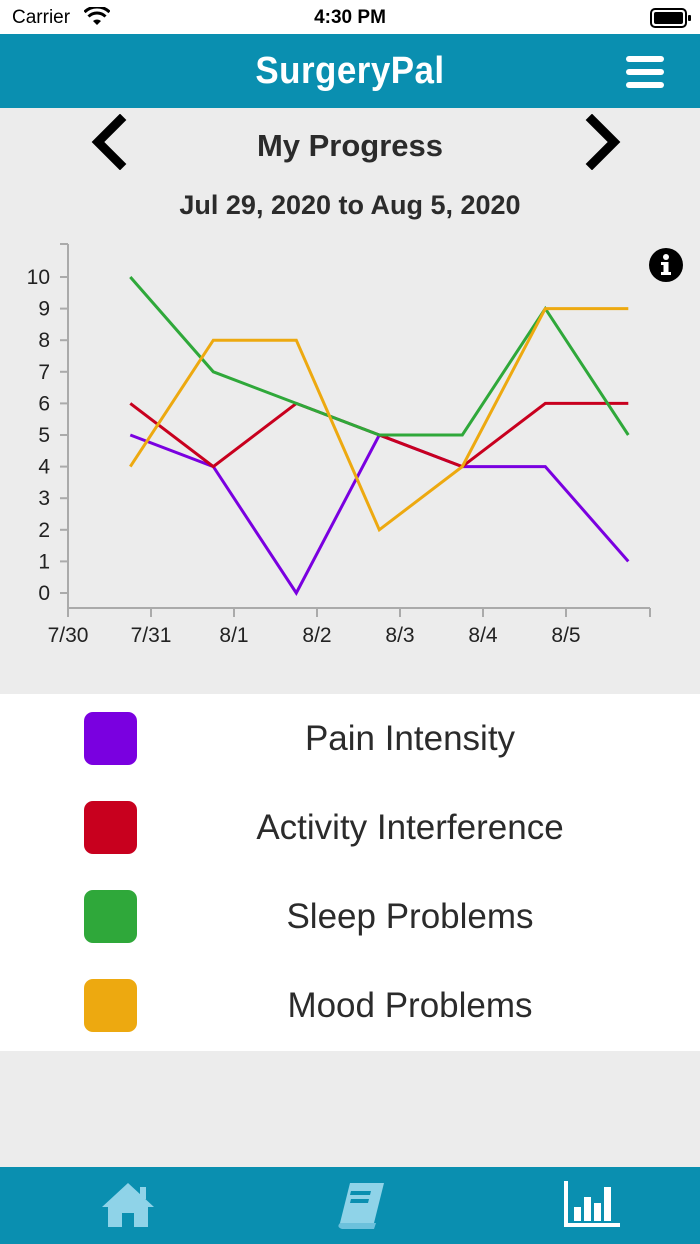  Describe the element at coordinates (645, 72) in the screenshot. I see `hamburger-menu-icon` at that location.